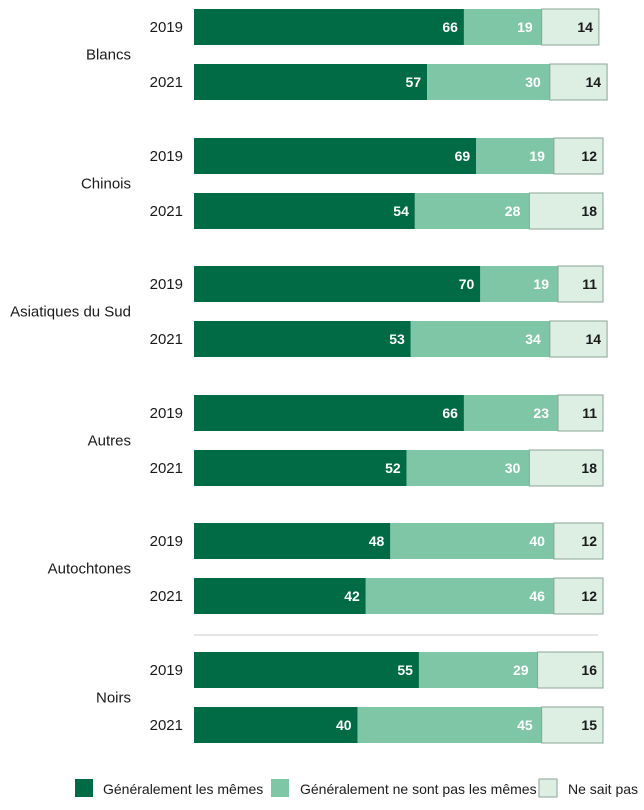 Image resolution: width=644 pixels, height=810 pixels. What do you see at coordinates (467, 284) in the screenshot?
I see `data-label: 70` at bounding box center [467, 284].